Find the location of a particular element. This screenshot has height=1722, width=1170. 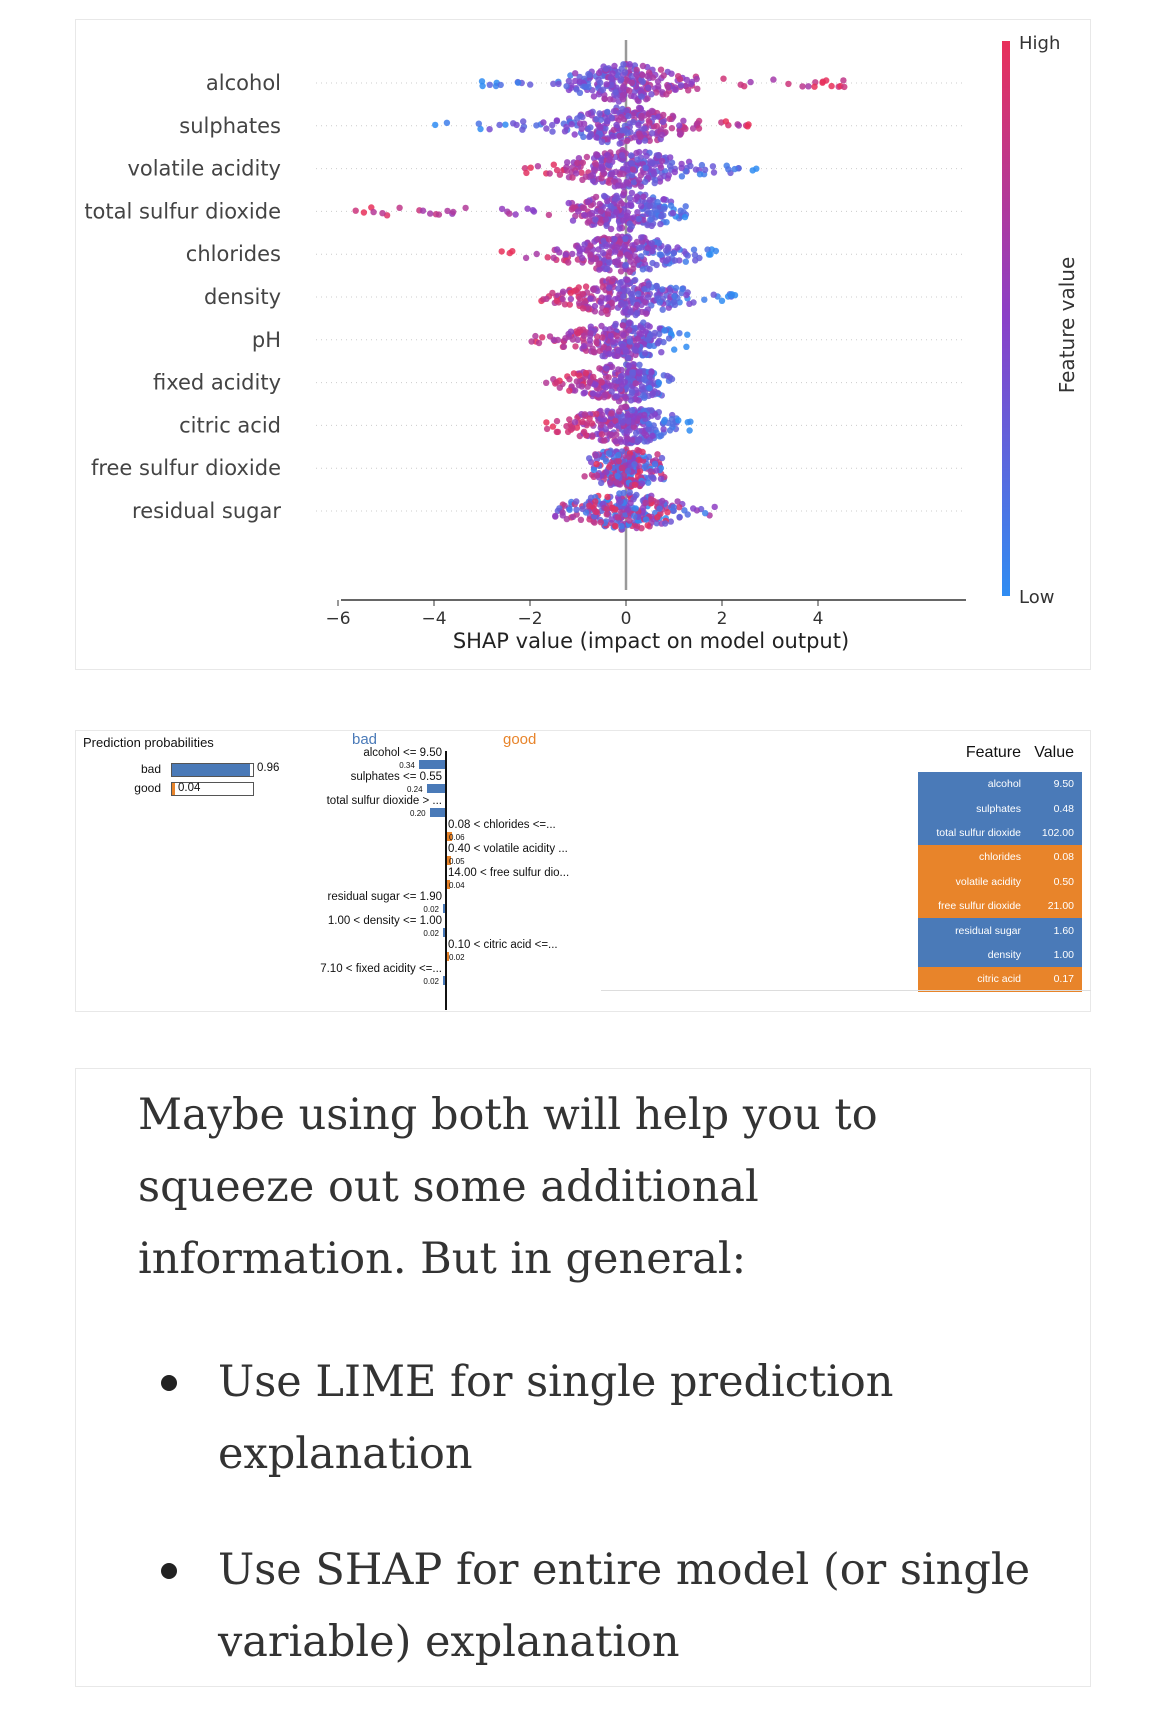

table-cell-value: 9.50 is located at coordinates (1063, 784).